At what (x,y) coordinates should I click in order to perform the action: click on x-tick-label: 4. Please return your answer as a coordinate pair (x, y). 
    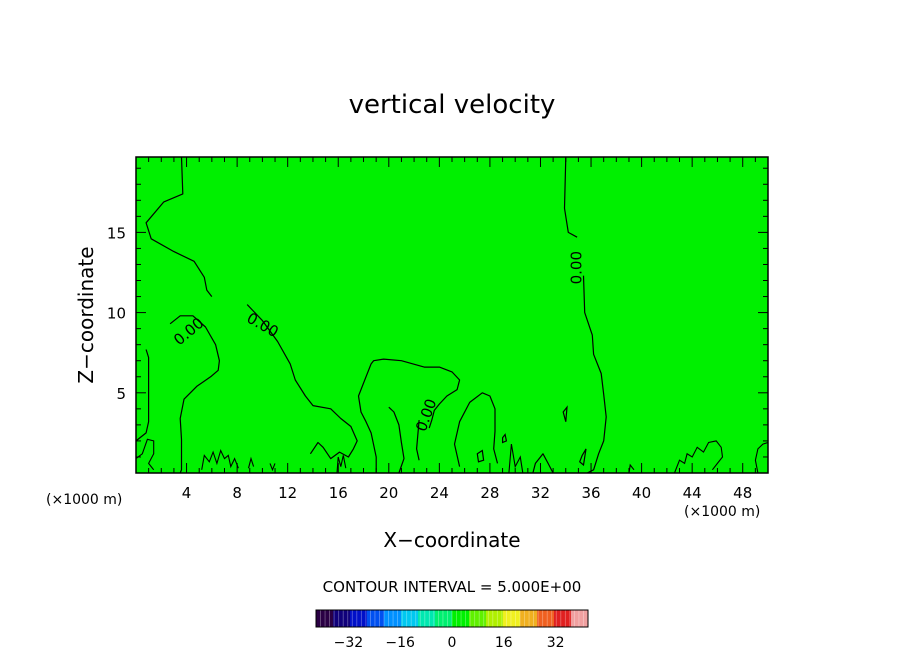
    Looking at the image, I should click on (187, 493).